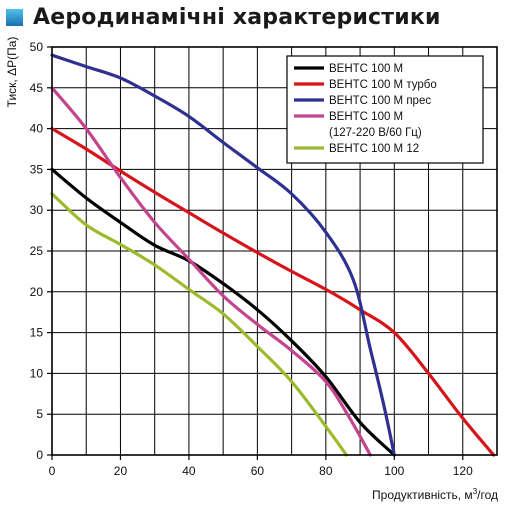  What do you see at coordinates (383, 85) in the screenshot?
I see `legend-label-2: ВЕНТС 100 М турбо` at bounding box center [383, 85].